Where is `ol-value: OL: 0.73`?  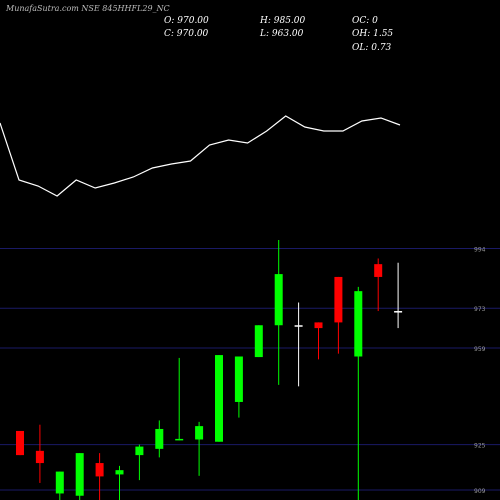 ol-value: OL: 0.73 is located at coordinates (372, 48).